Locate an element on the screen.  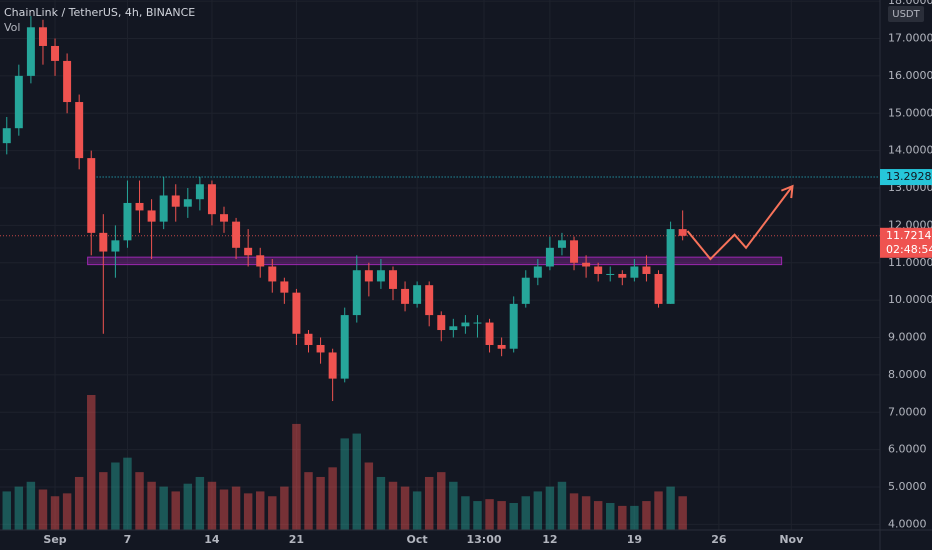
last-price-label: 11.7214 is located at coordinates (909, 235).